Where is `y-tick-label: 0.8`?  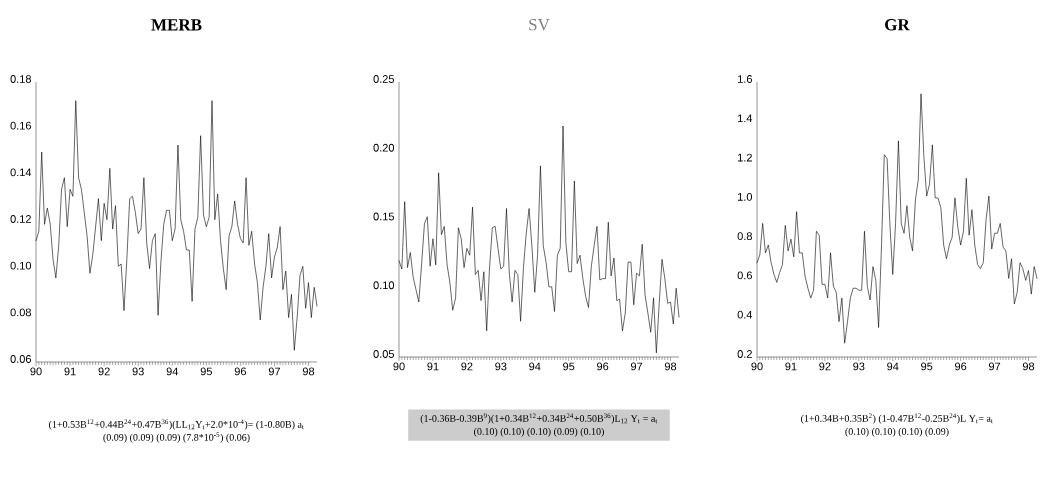 y-tick-label: 0.8 is located at coordinates (744, 236).